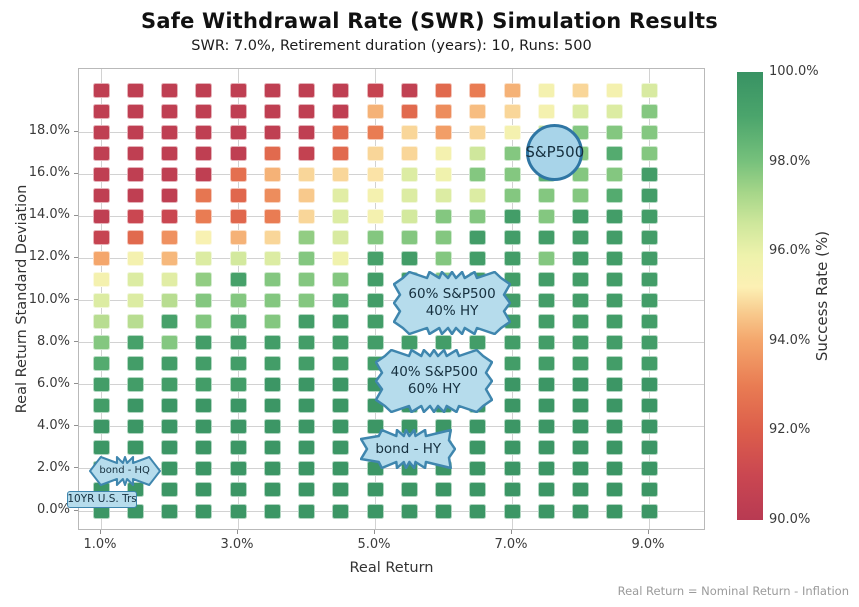 The width and height of the screenshot is (859, 607). I want to click on annotation-sp500: S&P500, so click(554, 152).